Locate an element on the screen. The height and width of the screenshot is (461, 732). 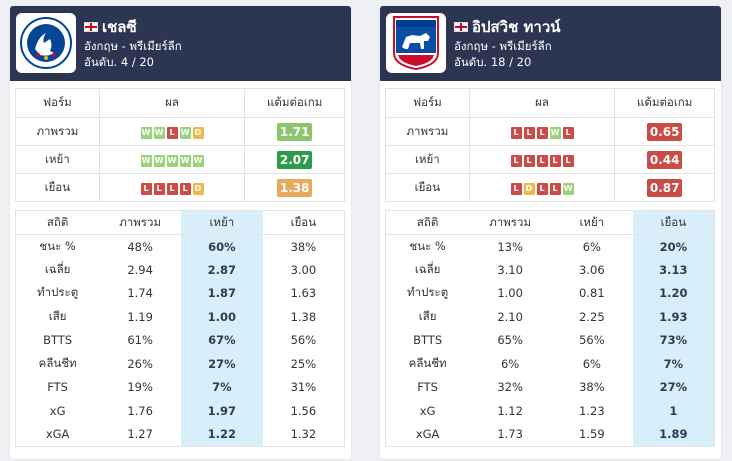
form-results: L L L L D is located at coordinates (172, 189).